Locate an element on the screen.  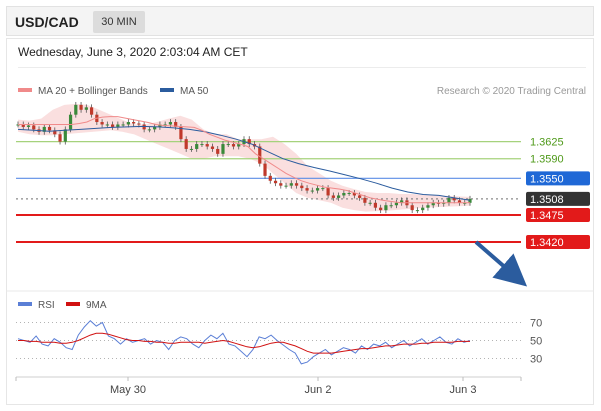
rsi-indicator: 70 50 30 is located at coordinates (279, 342).